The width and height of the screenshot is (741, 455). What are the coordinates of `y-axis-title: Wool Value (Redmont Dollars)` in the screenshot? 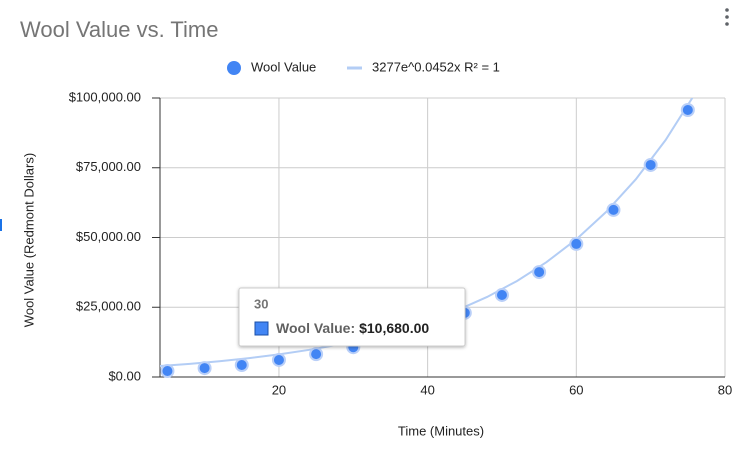 It's located at (28, 240).